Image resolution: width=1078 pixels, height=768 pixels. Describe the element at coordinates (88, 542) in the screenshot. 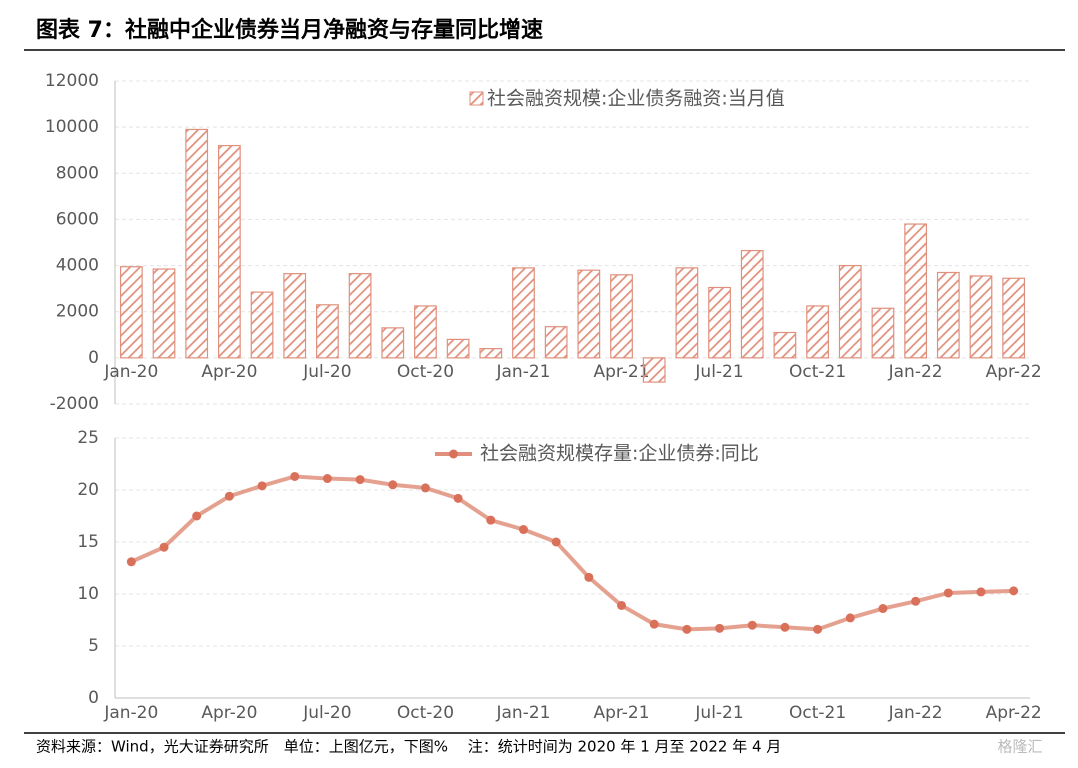

I see `y-tick-label: 15` at that location.